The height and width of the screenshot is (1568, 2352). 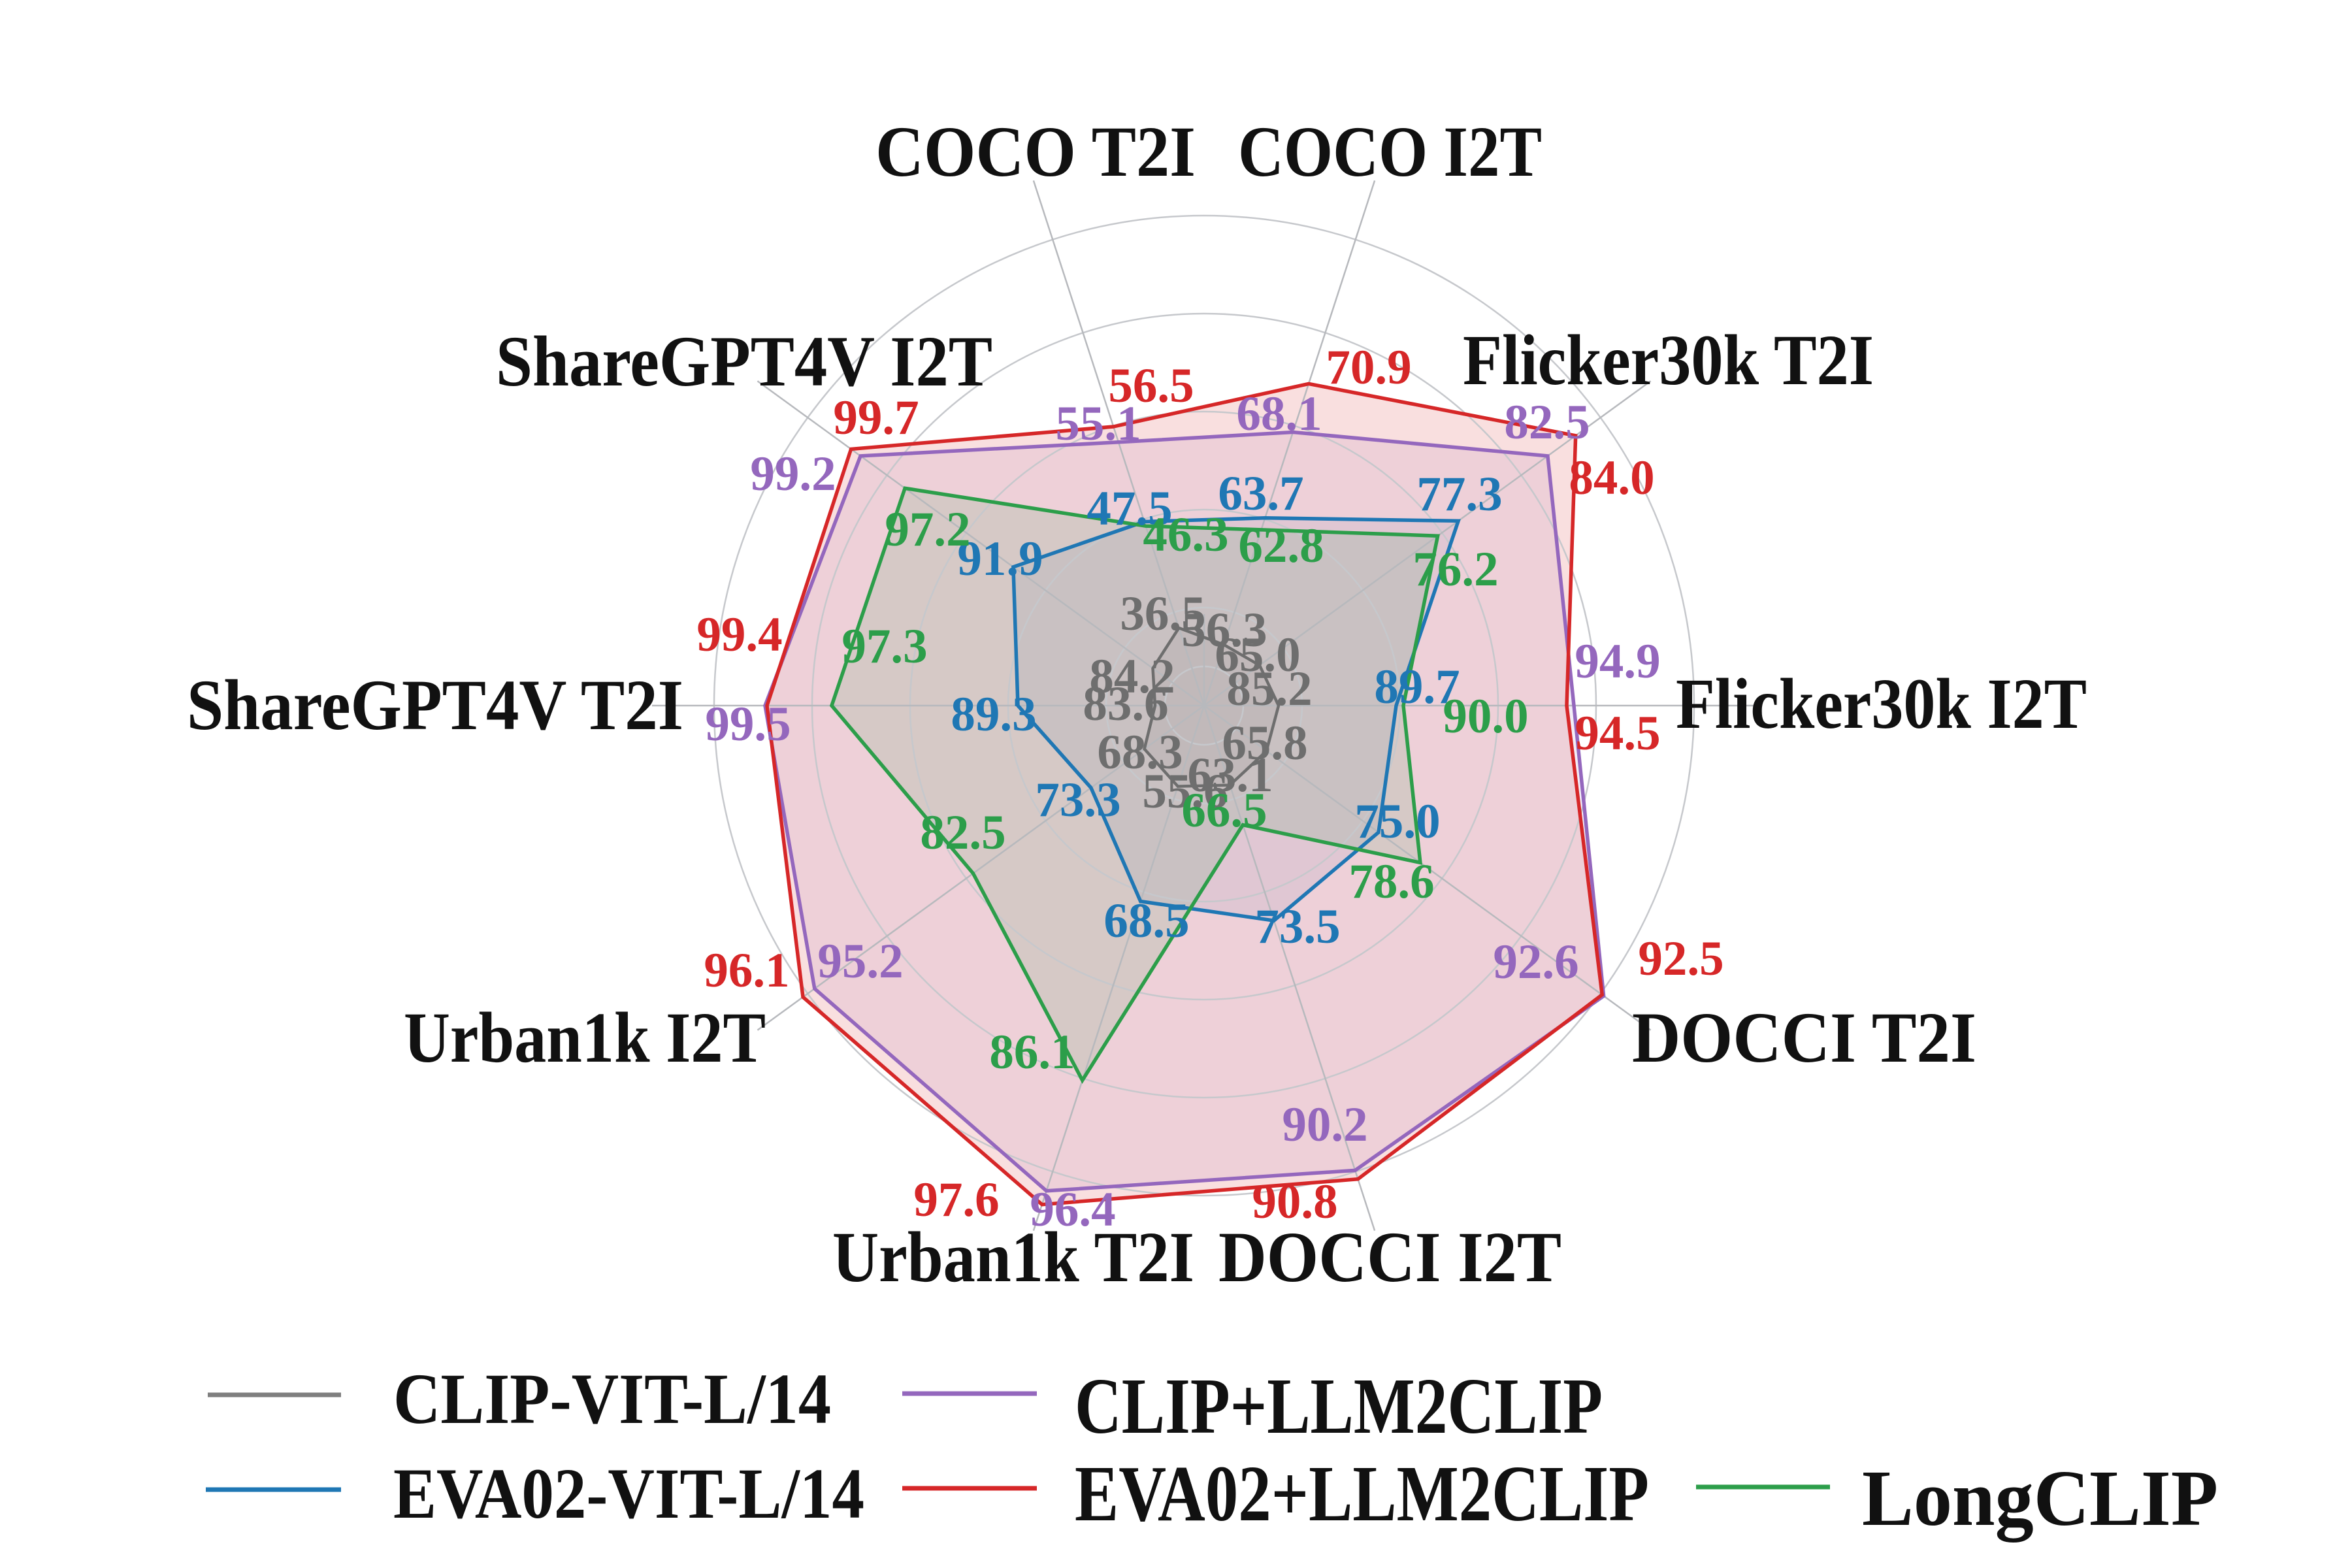 I want to click on svg-text: 90.8, so click(x=1294, y=1202).